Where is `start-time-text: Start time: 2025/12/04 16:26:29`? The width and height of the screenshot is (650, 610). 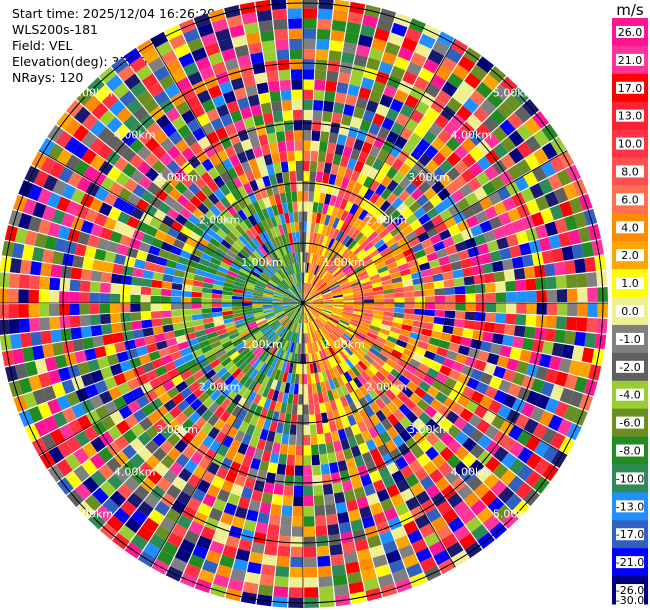 start-time-text: Start time: 2025/12/04 16:26:29 is located at coordinates (114, 13).